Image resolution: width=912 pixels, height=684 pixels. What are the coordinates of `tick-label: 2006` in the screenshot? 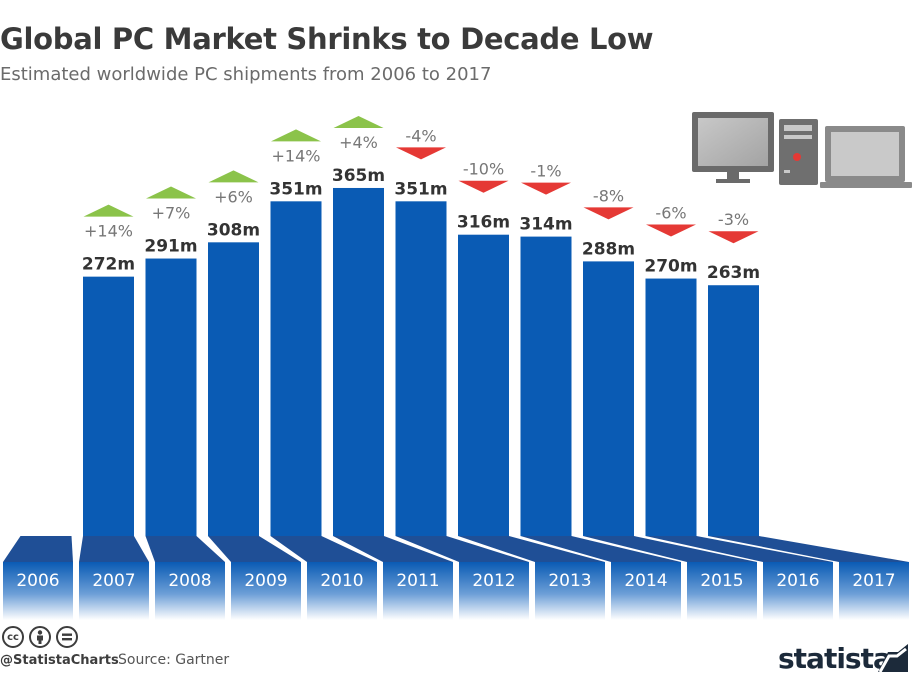 It's located at (37, 581).